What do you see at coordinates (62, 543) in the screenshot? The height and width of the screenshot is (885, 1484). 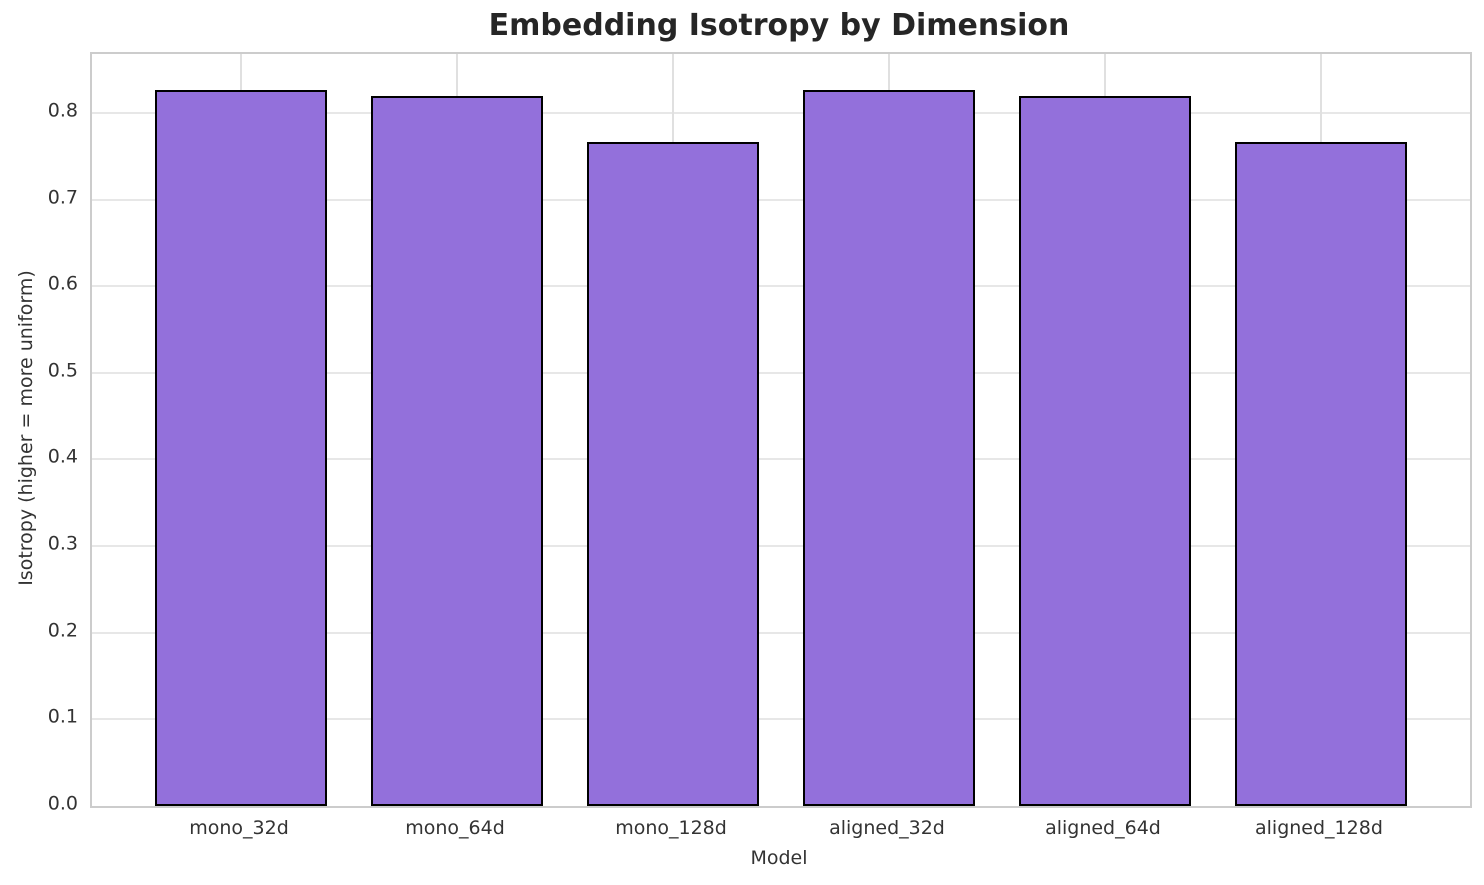 I see `y-tick-label: 0.3` at bounding box center [62, 543].